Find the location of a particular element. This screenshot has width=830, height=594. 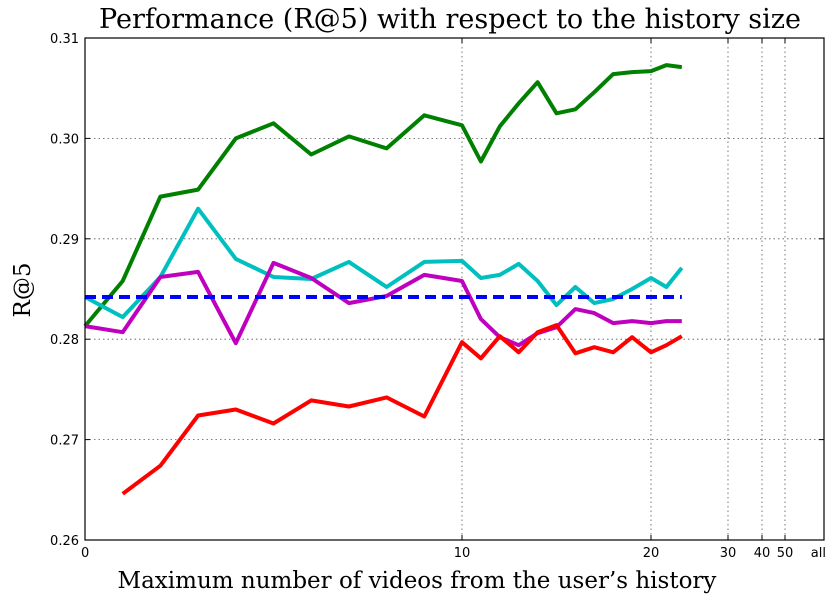

x-tick-label: 20 is located at coordinates (651, 553).